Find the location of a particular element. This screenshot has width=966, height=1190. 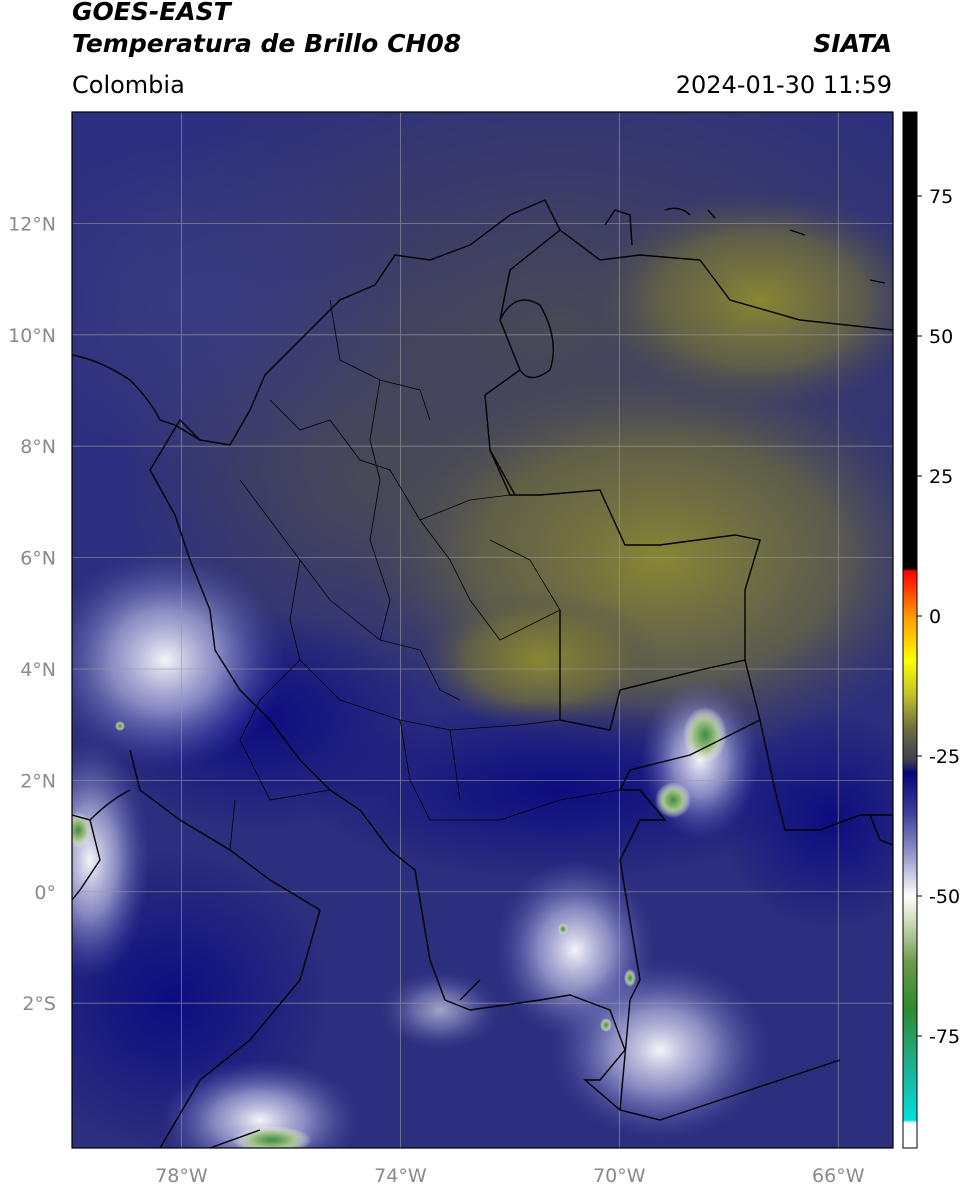

colorbar: 75 50 25 0 -25 -50 -75 is located at coordinates (931, 630).